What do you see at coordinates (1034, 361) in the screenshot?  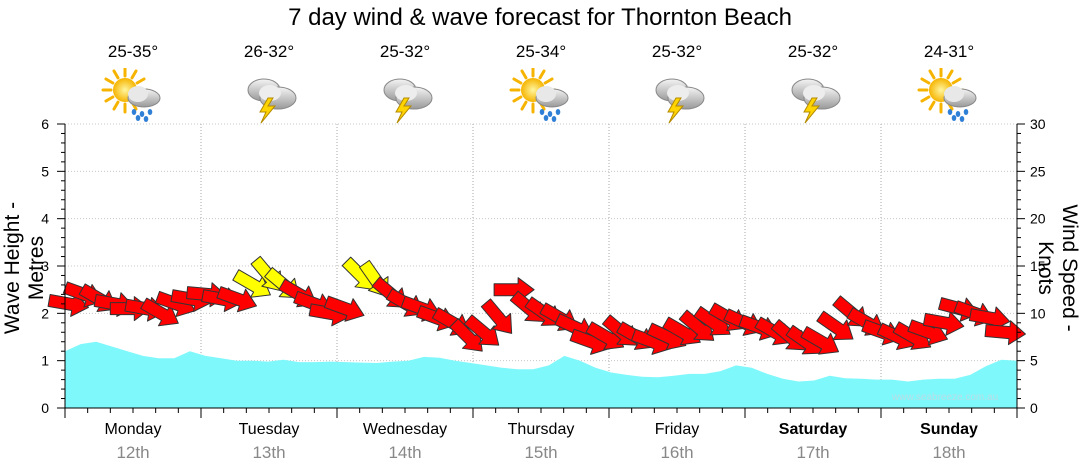 I see `y-tick-label-right: 5` at bounding box center [1034, 361].